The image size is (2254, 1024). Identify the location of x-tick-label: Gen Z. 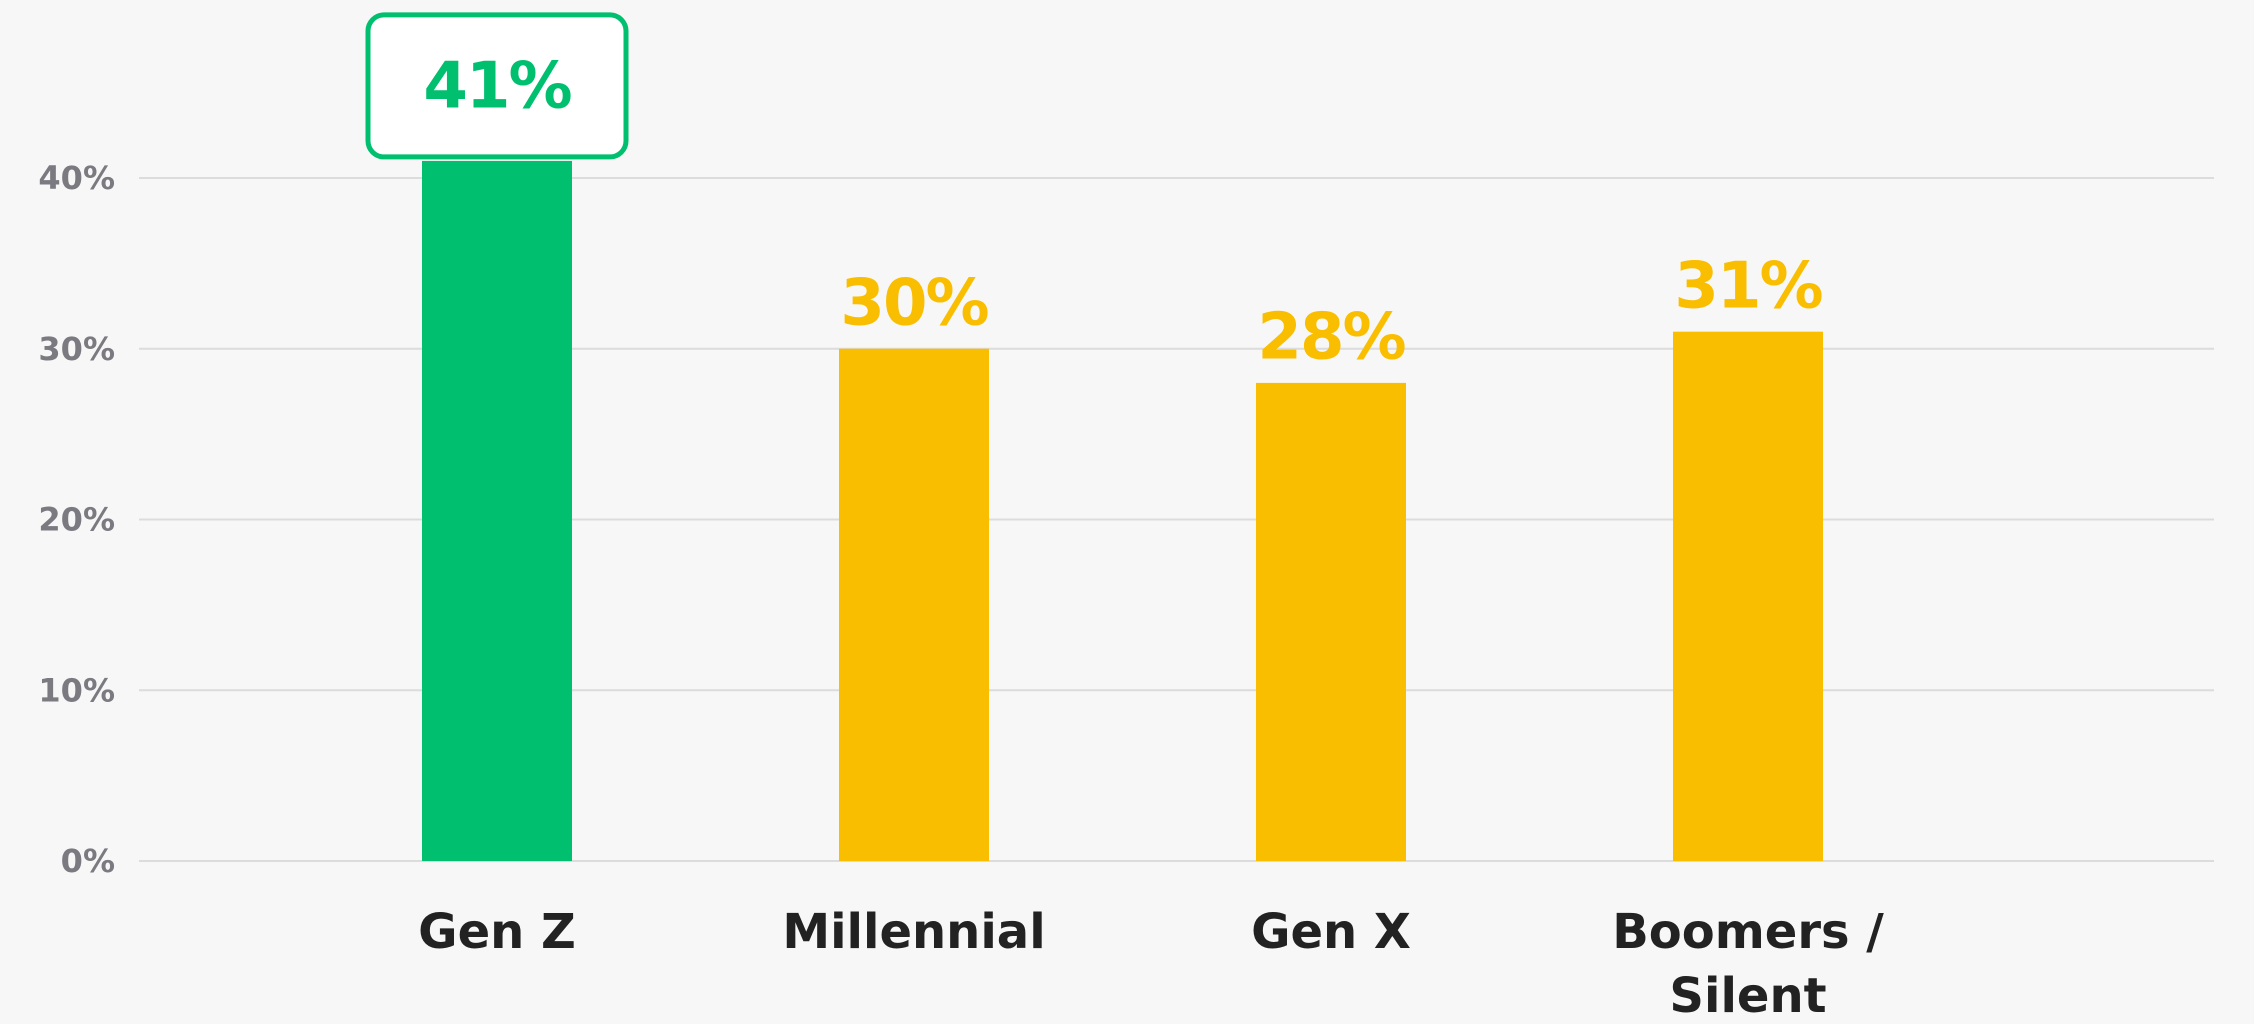
(497, 932).